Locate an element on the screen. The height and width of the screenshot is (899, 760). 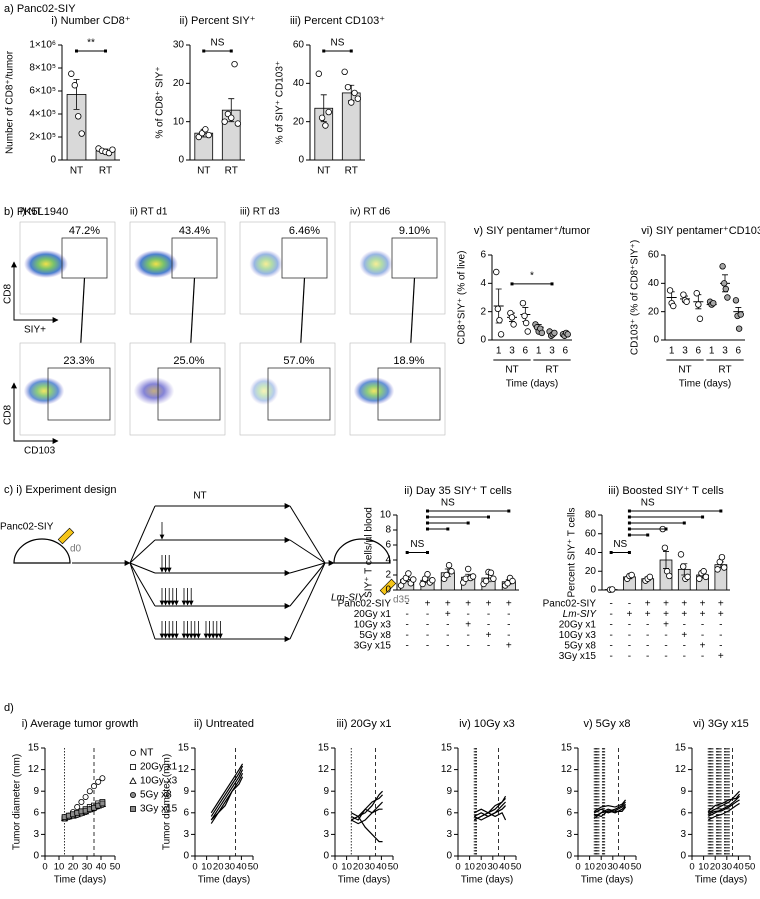
panel-label: b) PK5L1940 is located at coordinates (36, 212).